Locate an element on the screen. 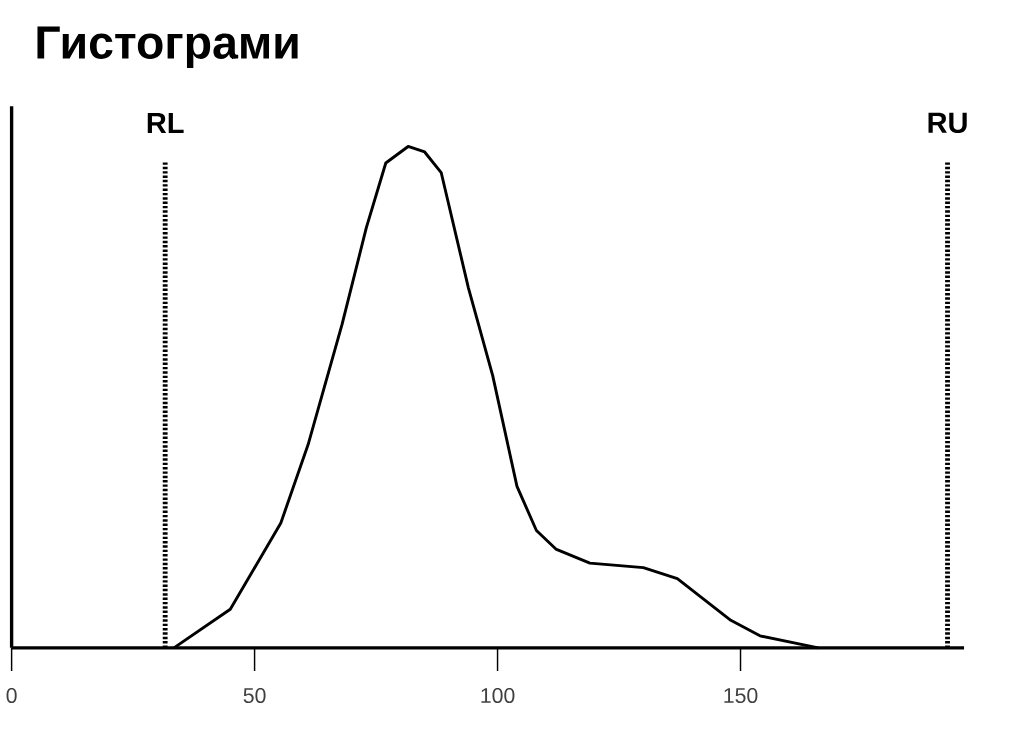 Image resolution: width=1024 pixels, height=749 pixels. x-tick-label: 0 is located at coordinates (11, 695).